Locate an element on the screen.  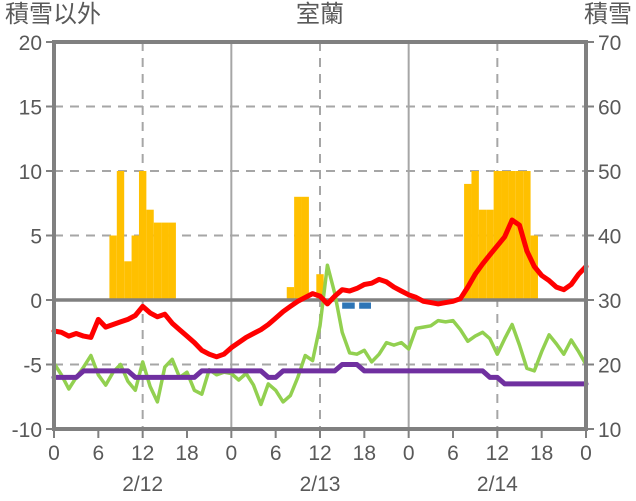
purple-snow-depth-line is located at coordinates (320, 374).